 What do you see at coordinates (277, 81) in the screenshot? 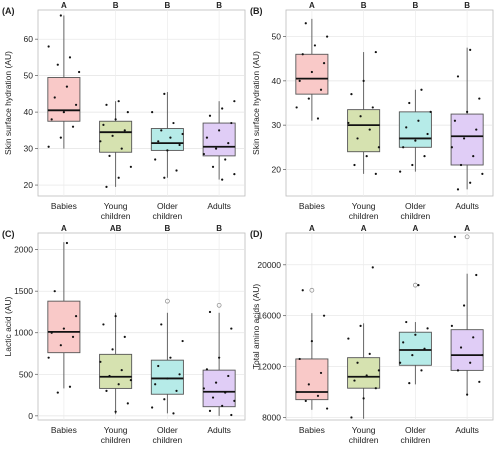
I see `y-tick-label: 40` at bounding box center [277, 81].